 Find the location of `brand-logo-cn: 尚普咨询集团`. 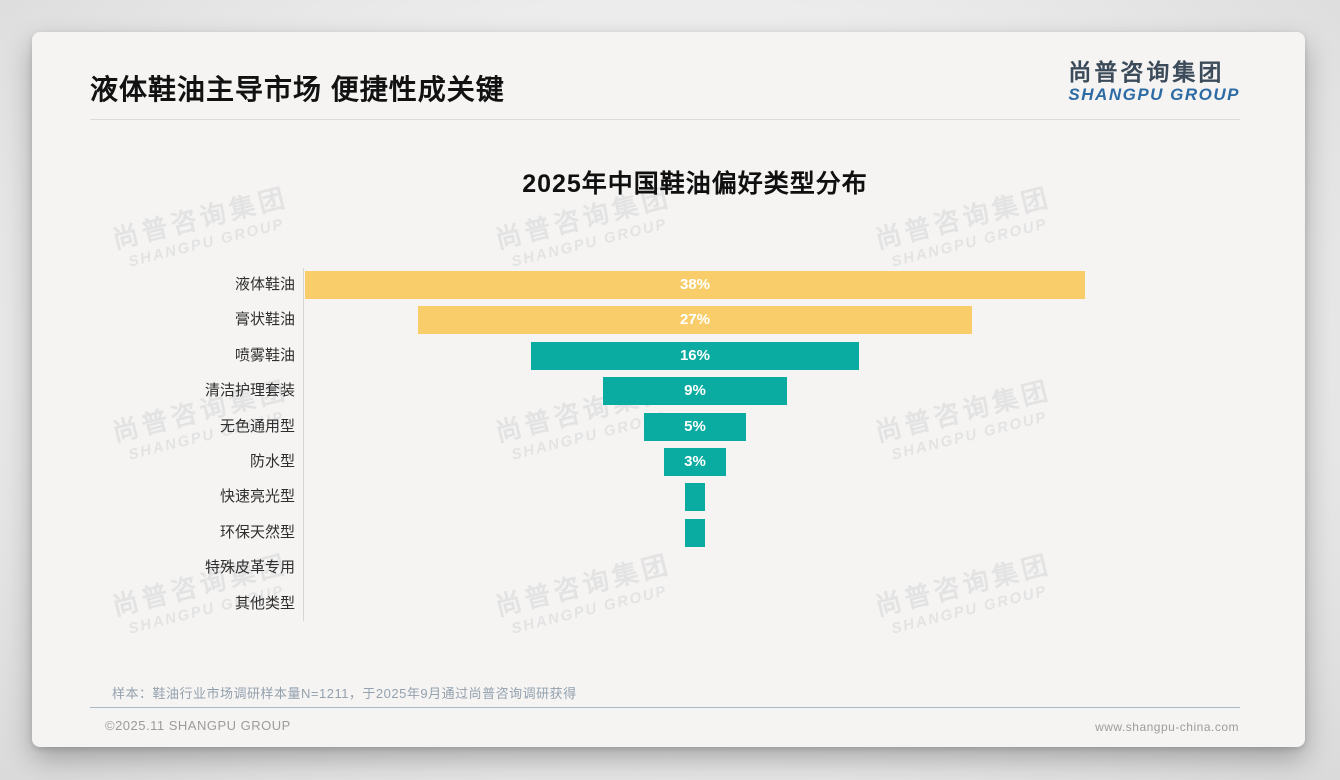

brand-logo-cn: 尚普咨询集团 is located at coordinates (1146, 72).